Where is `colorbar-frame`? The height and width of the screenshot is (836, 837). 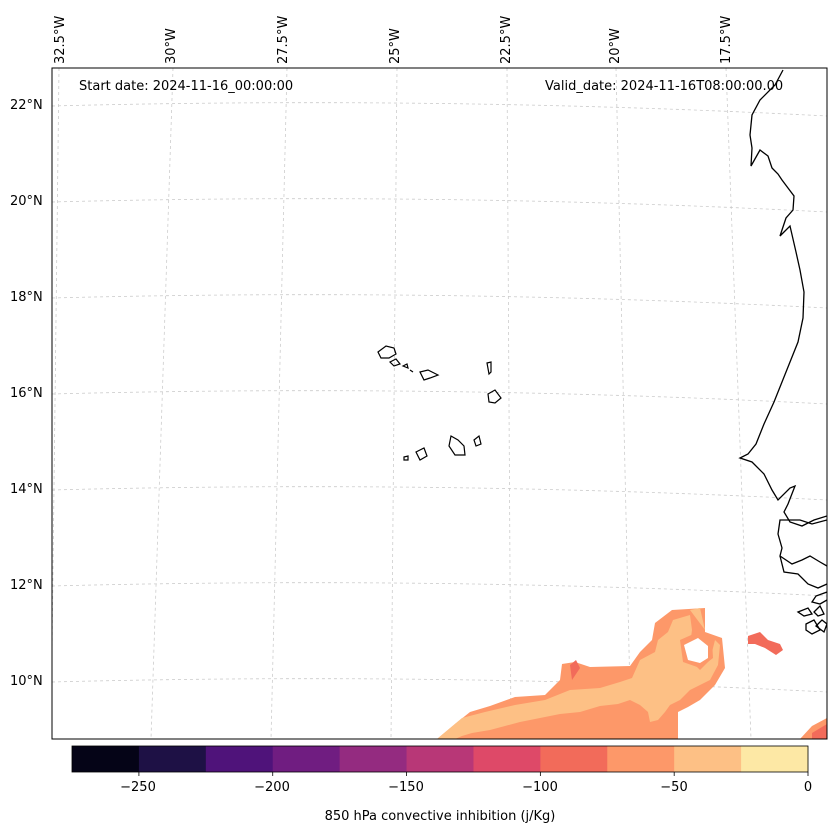 colorbar-frame is located at coordinates (440, 759).